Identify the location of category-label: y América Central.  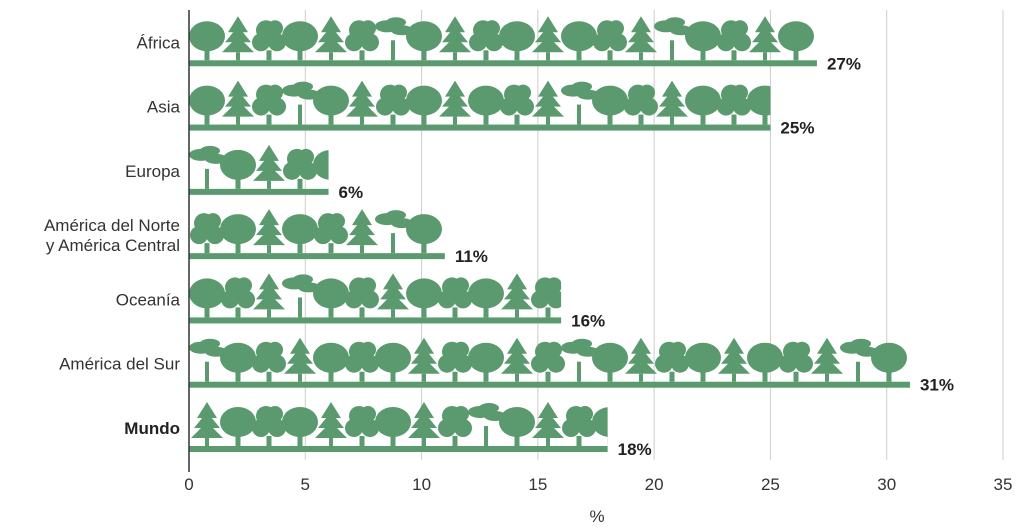
(113, 245).